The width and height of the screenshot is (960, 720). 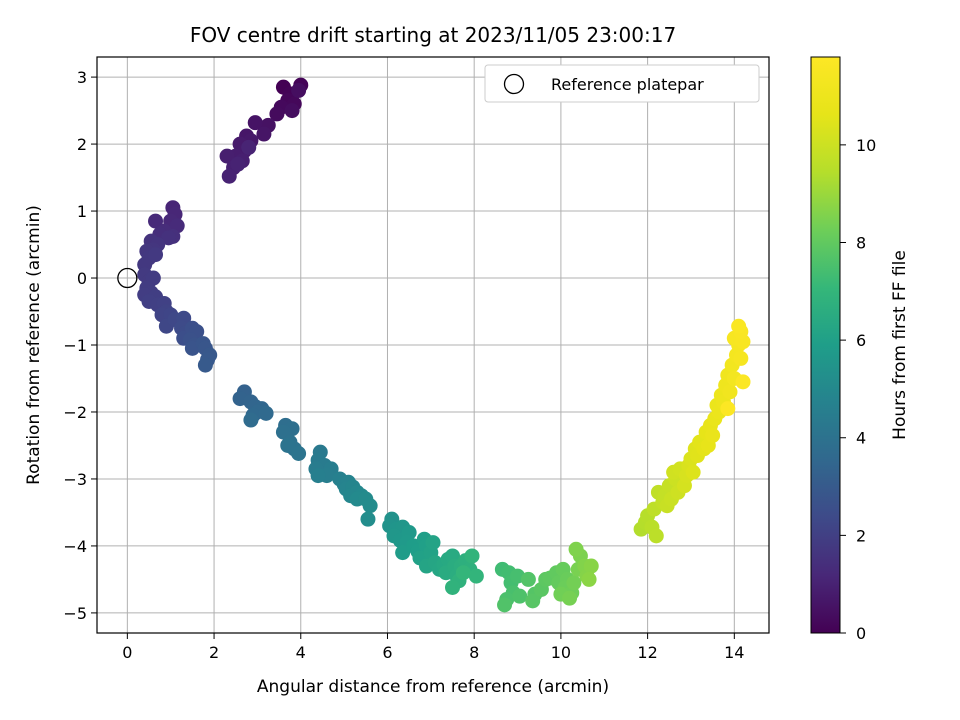 What do you see at coordinates (474, 652) in the screenshot?
I see `x-tick-label: 8` at bounding box center [474, 652].